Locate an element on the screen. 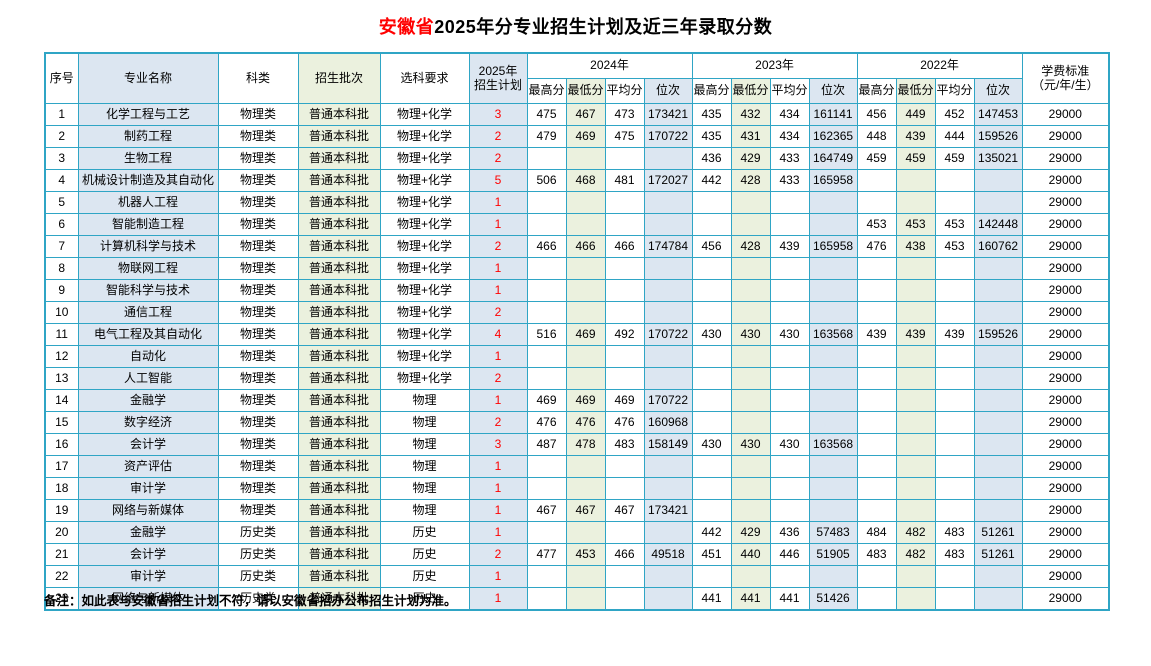  cell-2022-min: 439 is located at coordinates (915, 334).